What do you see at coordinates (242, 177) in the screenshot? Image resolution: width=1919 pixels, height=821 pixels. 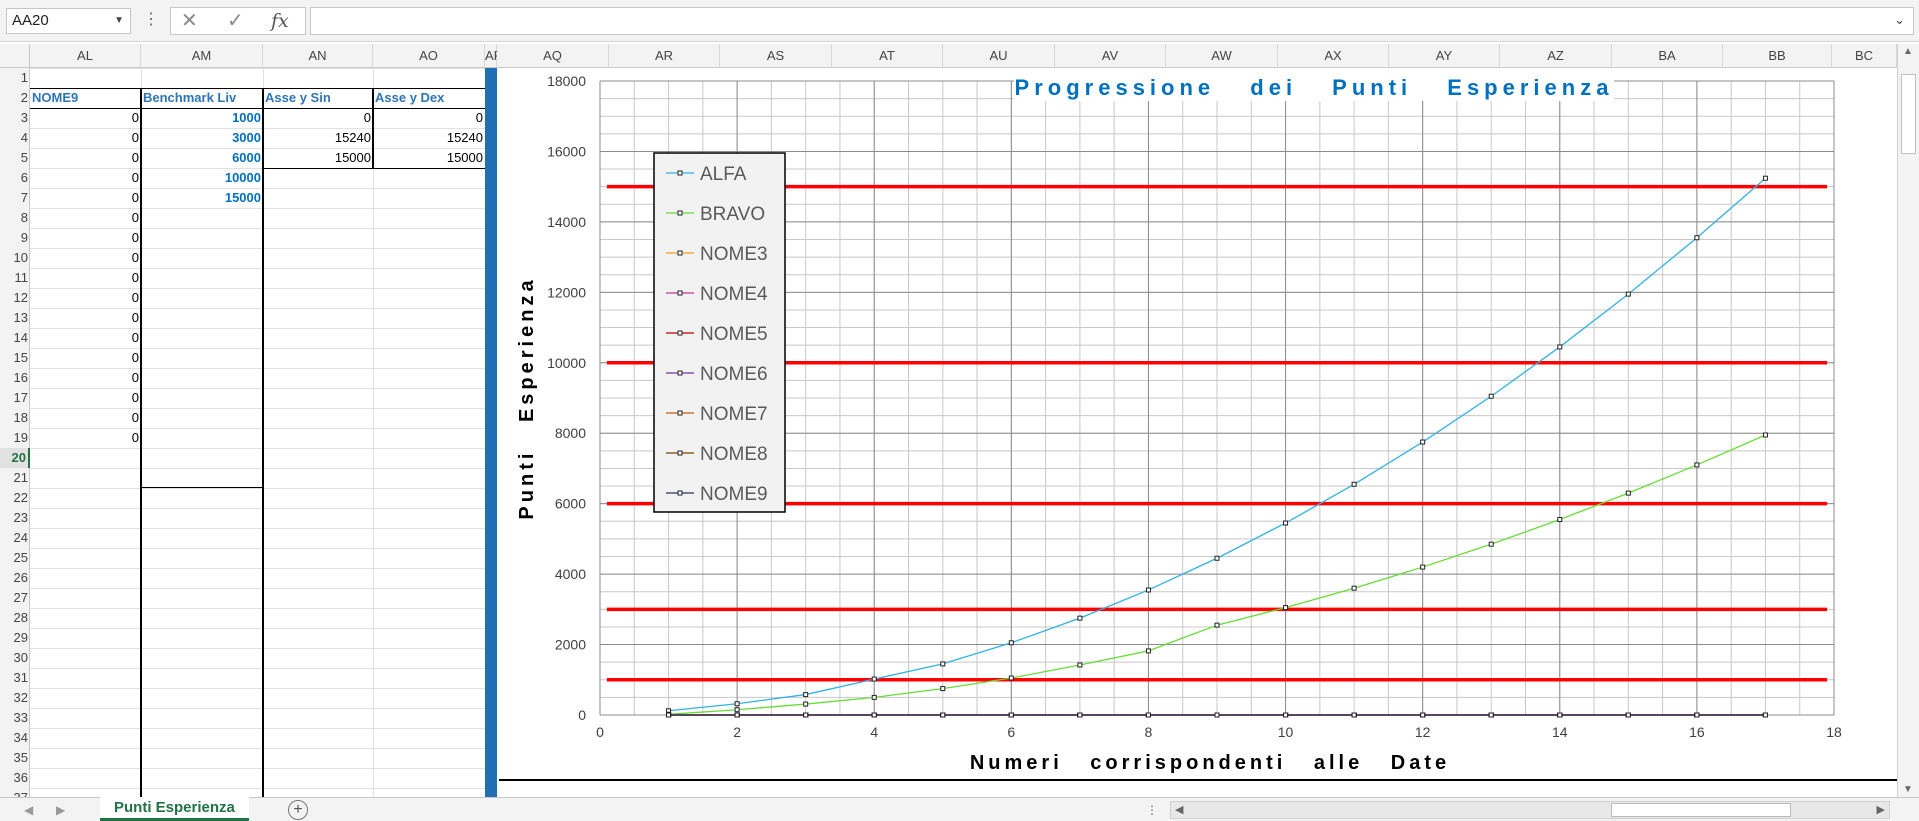 I see `benchmark-cell: 10000` at bounding box center [242, 177].